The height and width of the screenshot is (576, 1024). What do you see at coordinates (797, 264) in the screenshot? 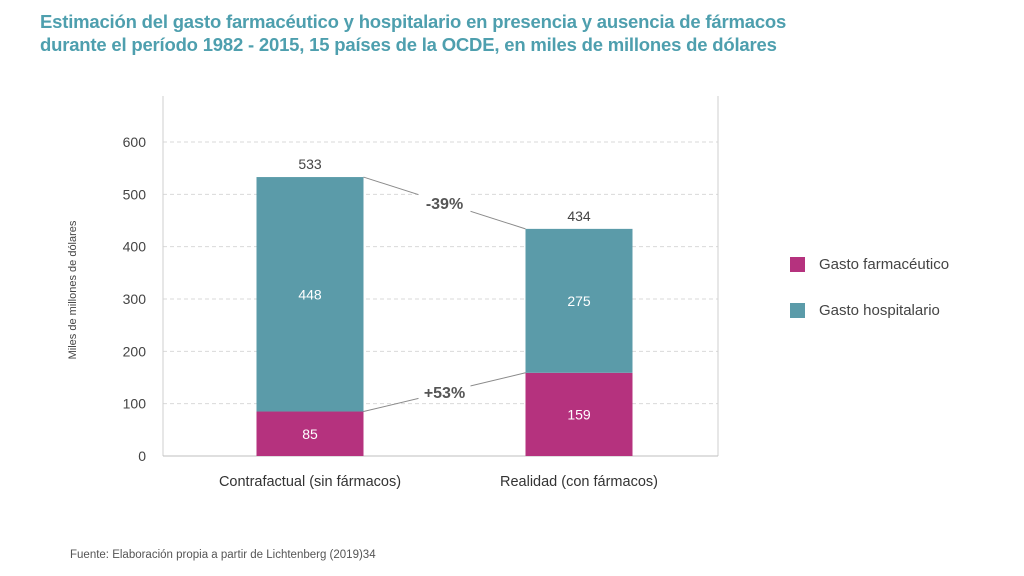
I see `legend-swatch-farmaceutico` at bounding box center [797, 264].